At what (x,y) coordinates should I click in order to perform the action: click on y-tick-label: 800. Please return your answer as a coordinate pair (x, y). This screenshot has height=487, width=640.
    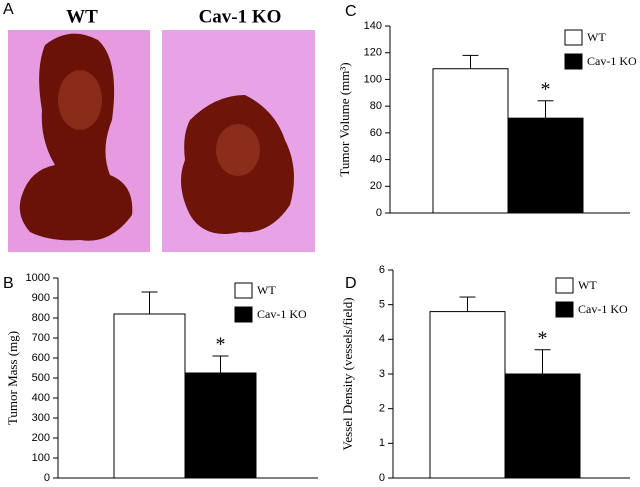
    Looking at the image, I should click on (41, 318).